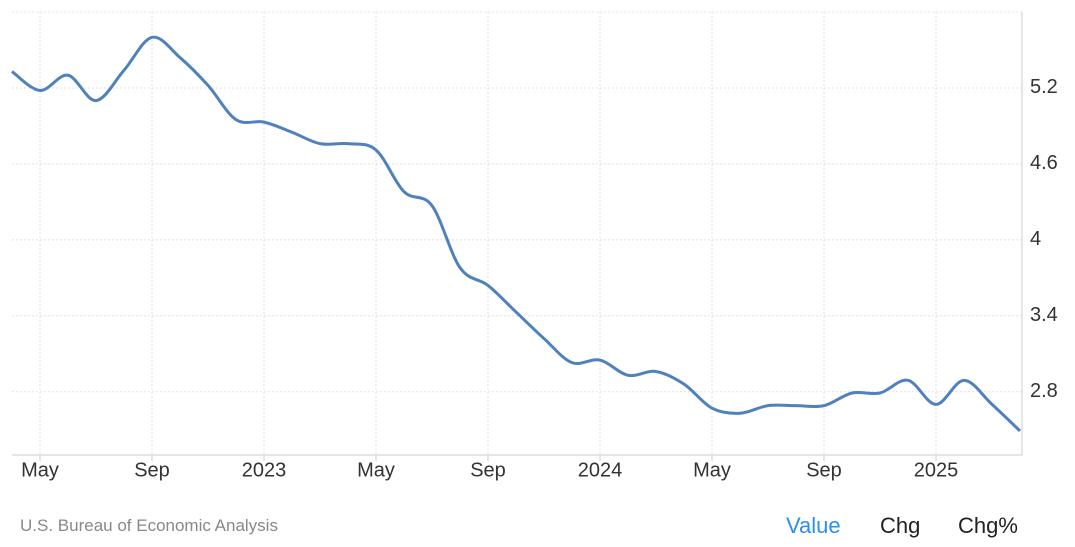 The image size is (1075, 547). I want to click on y-tick-label: 4, so click(1035, 239).